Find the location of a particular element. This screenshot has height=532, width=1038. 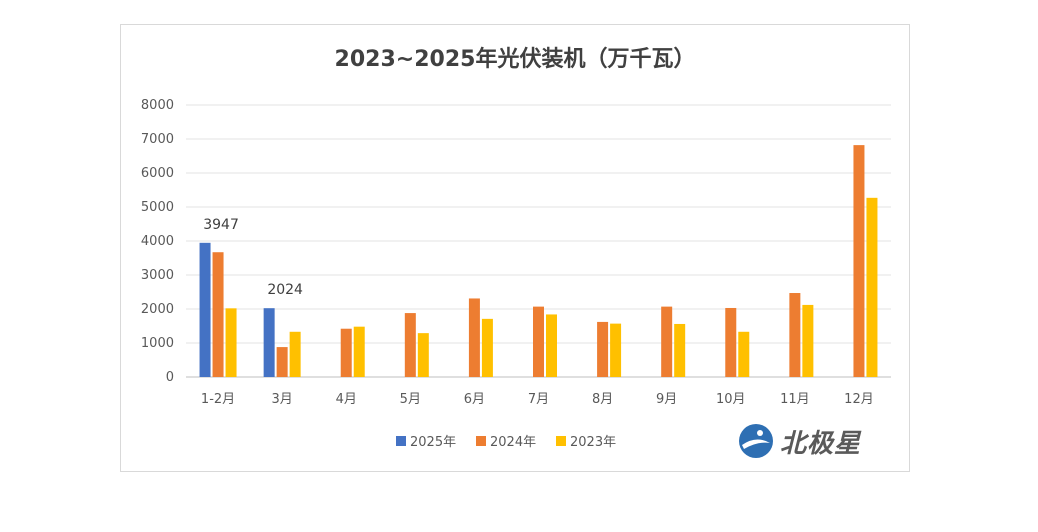

x-tick-label: 11月 is located at coordinates (795, 399).